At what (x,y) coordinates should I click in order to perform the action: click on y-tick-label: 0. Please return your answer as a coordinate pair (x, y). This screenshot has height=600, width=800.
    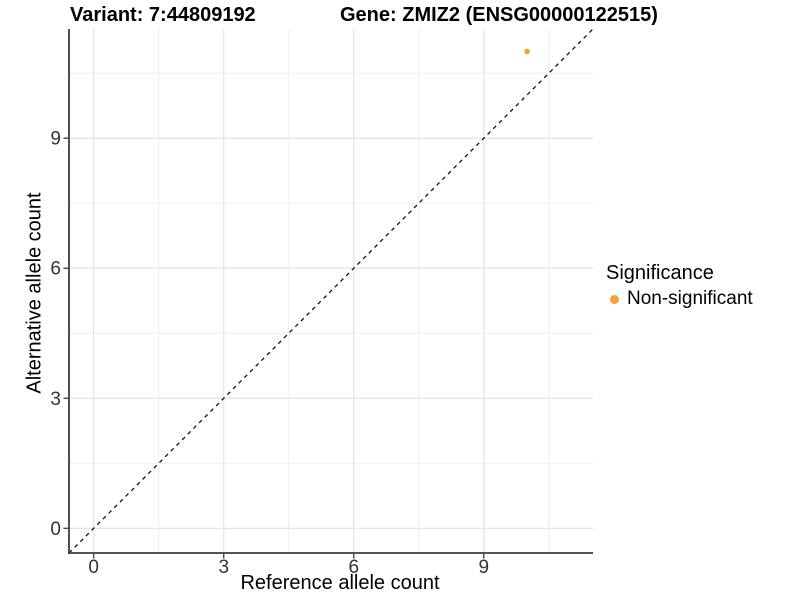
    Looking at the image, I should click on (55, 529).